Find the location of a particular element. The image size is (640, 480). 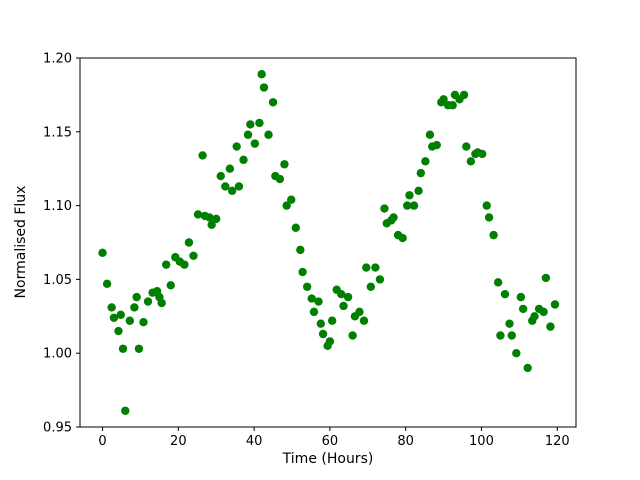

y-tick-label: 1.05 is located at coordinates (57, 280).